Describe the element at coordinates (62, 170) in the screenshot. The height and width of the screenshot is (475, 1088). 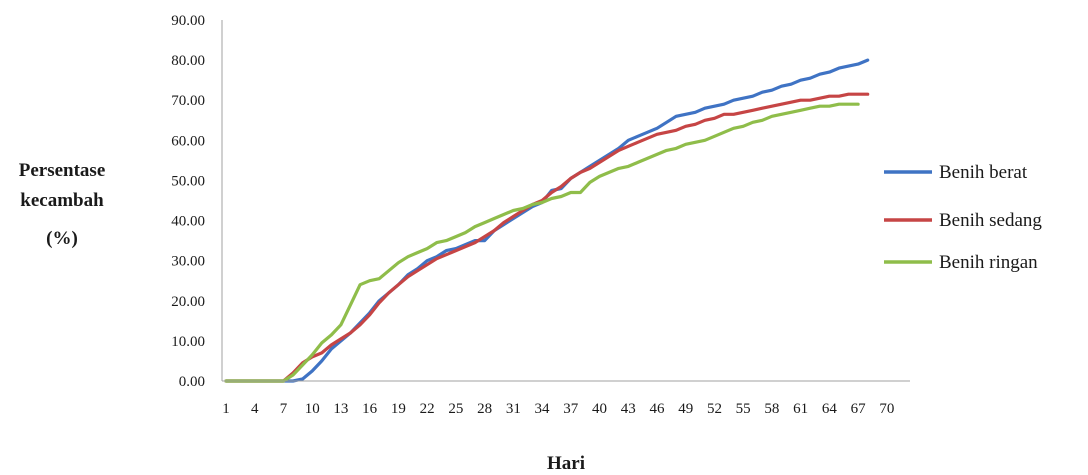
I see `y-axis-title-line-1: Persentase` at that location.